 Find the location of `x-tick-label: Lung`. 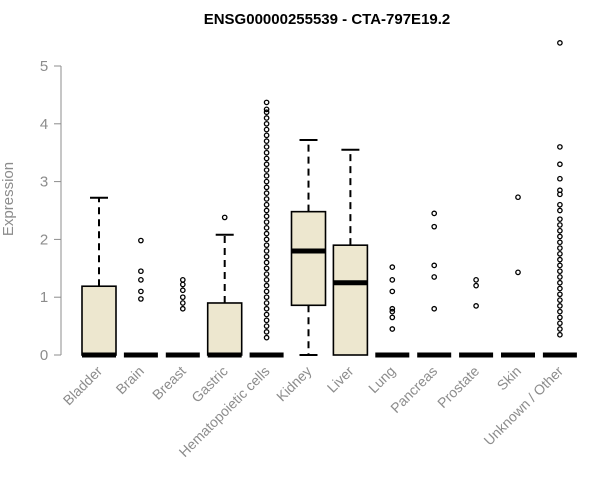

x-tick-label: Lung is located at coordinates (381, 379).